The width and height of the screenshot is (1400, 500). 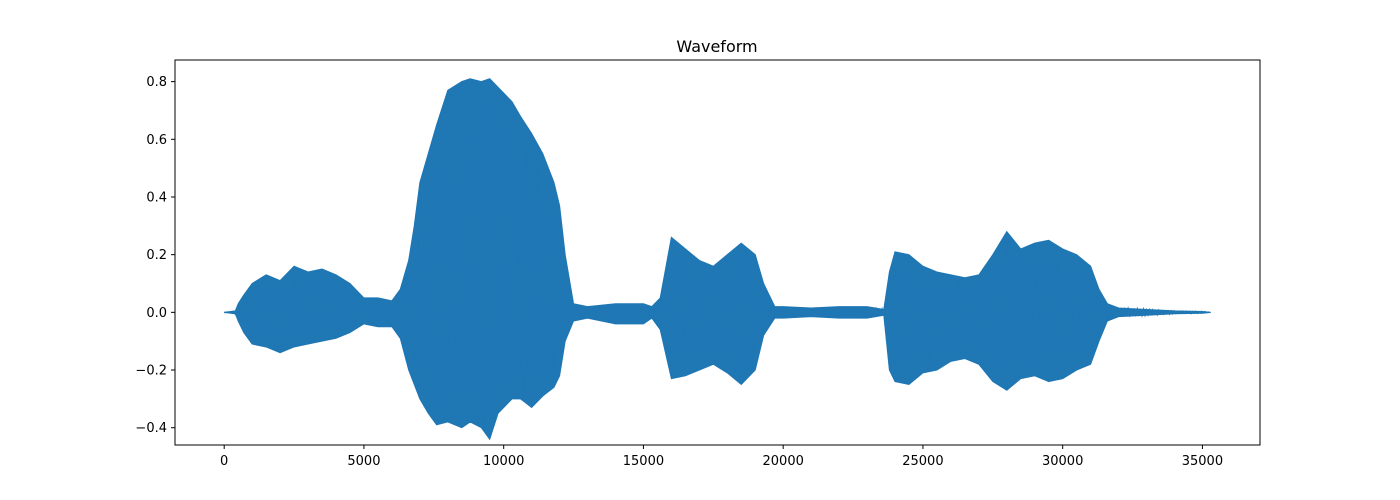 I want to click on x-tick-label: 35000, so click(x=1202, y=461).